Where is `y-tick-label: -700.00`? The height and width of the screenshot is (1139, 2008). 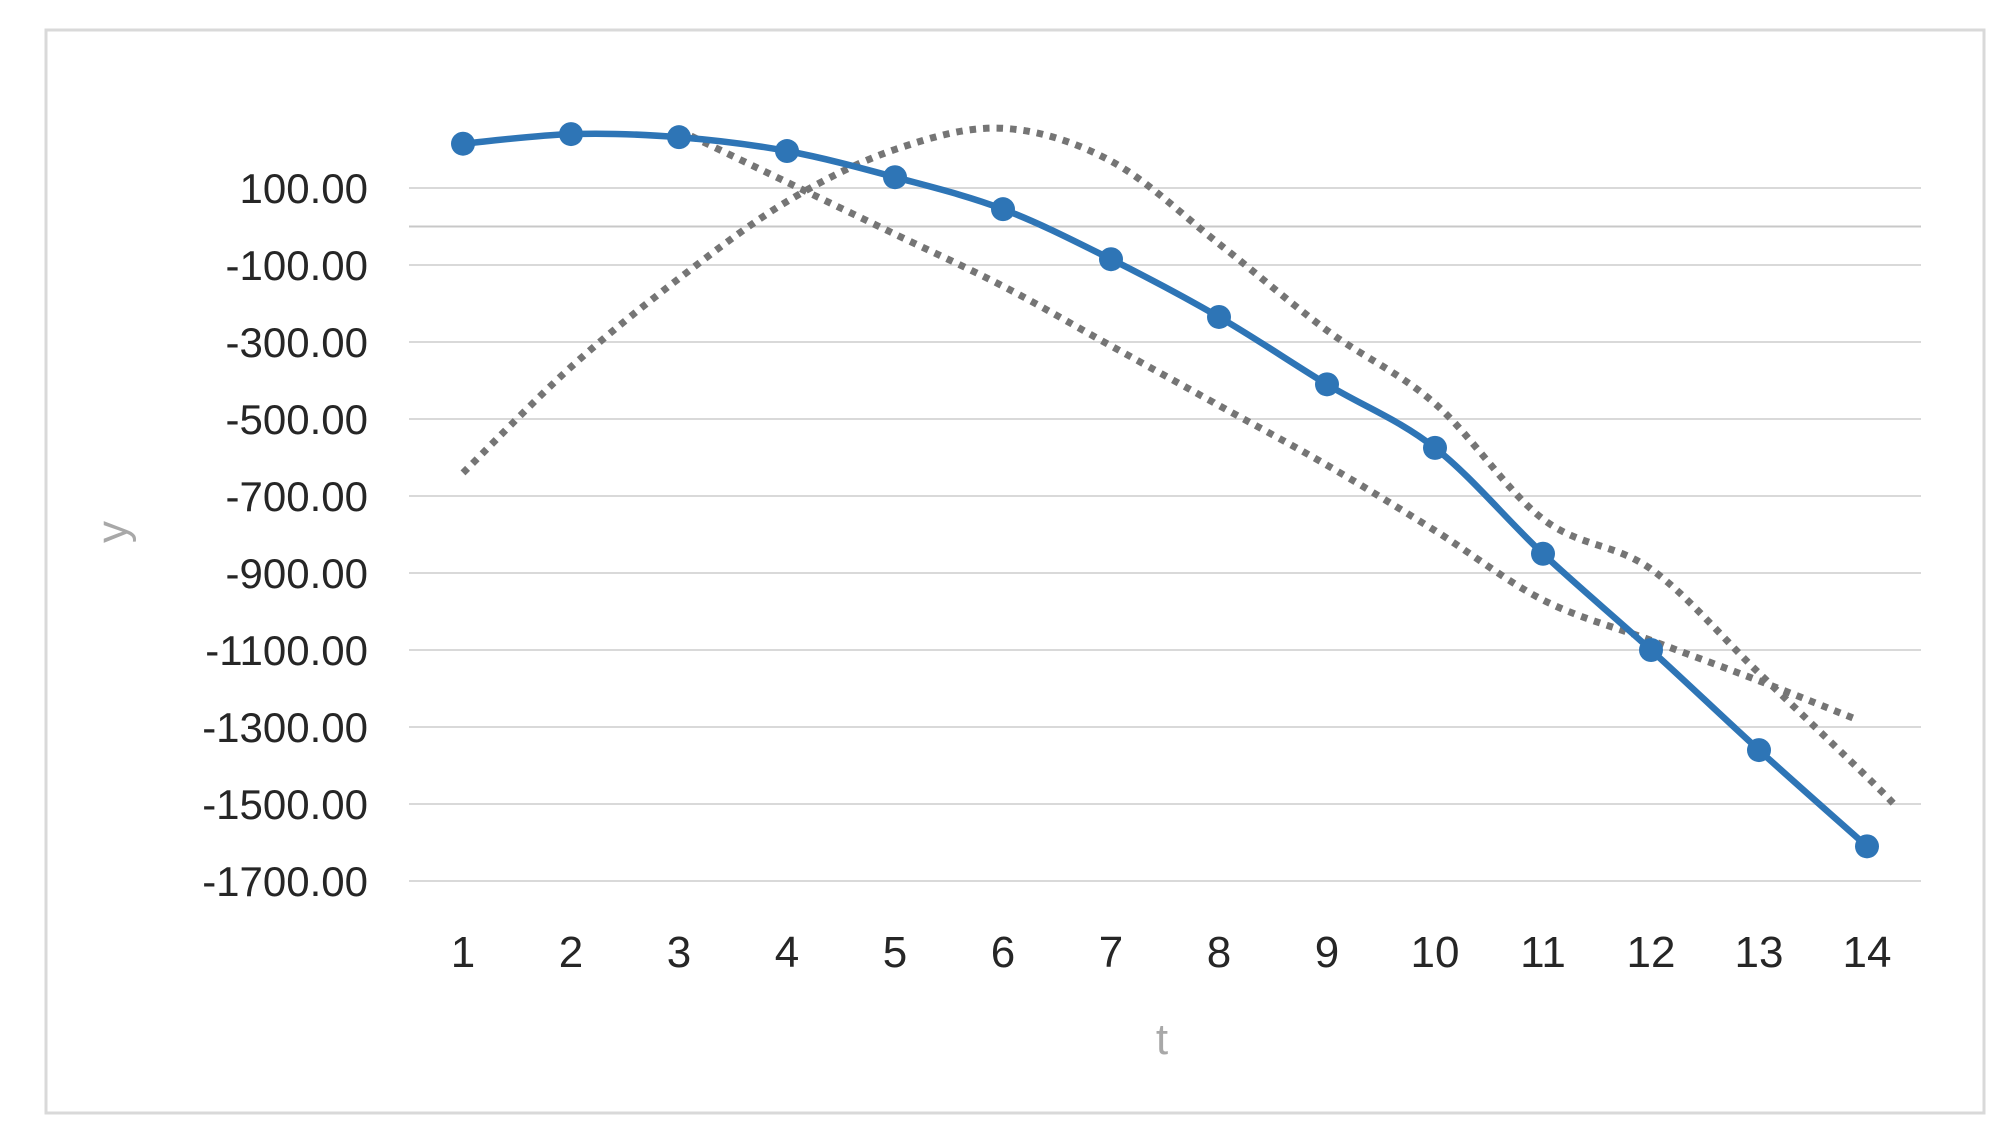 y-tick-label: -700.00 is located at coordinates (297, 496).